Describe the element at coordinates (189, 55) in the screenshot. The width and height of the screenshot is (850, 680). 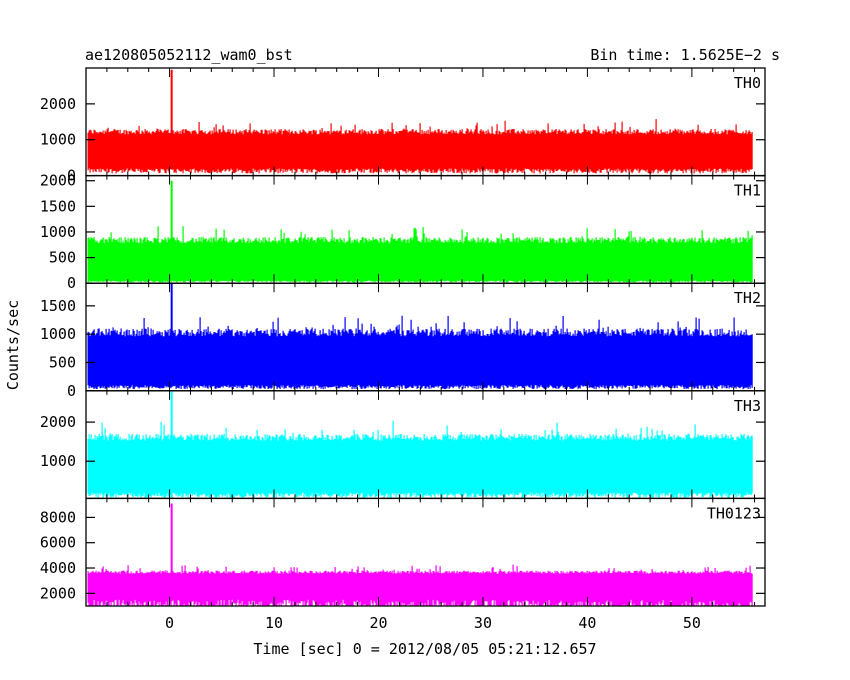
I see `chart-title: ae120805052112_wam0_bst` at that location.